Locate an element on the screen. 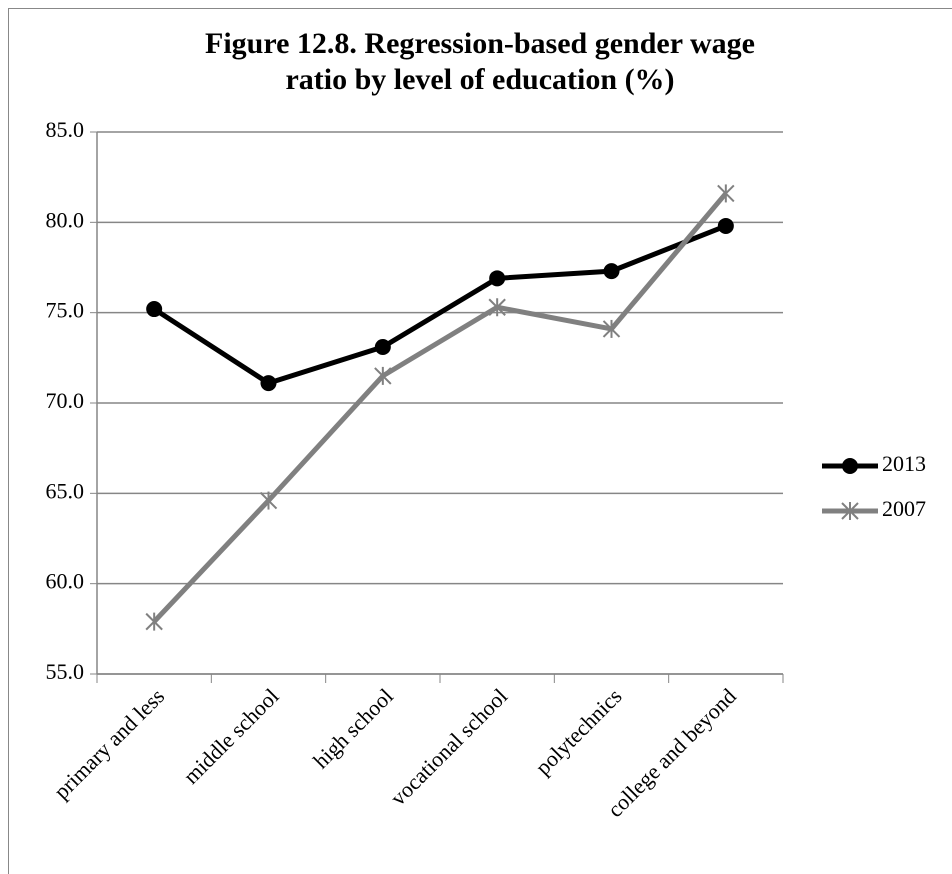 The height and width of the screenshot is (874, 952). x-tick-label: high school is located at coordinates (353, 728).